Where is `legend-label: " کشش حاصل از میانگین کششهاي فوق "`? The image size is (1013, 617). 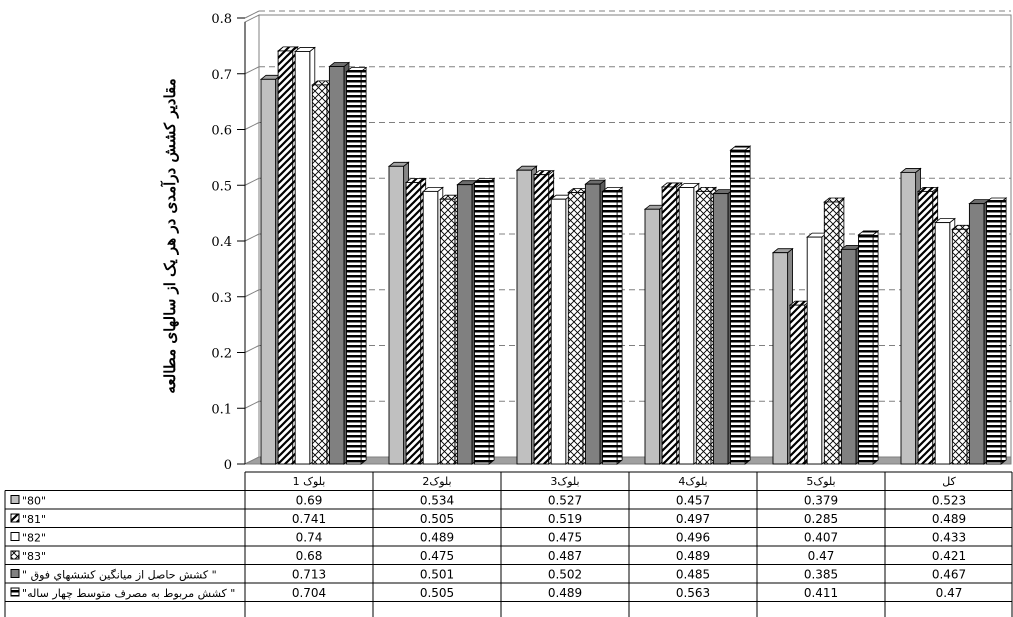 legend-label: " کشش حاصل از میانگین کششهاي فوق " is located at coordinates (119, 575).